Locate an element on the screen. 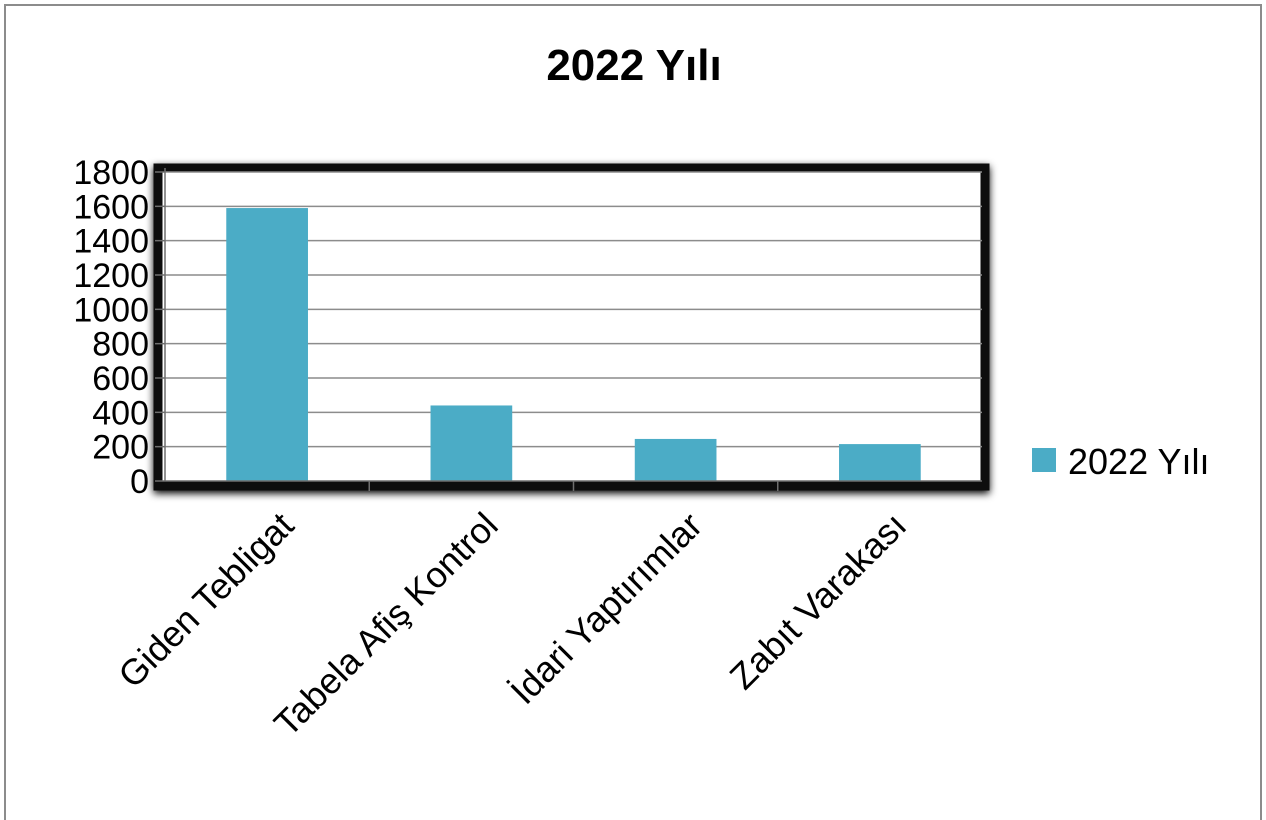 This screenshot has height=820, width=1266. y-tick-label: 0 is located at coordinates (139, 482).